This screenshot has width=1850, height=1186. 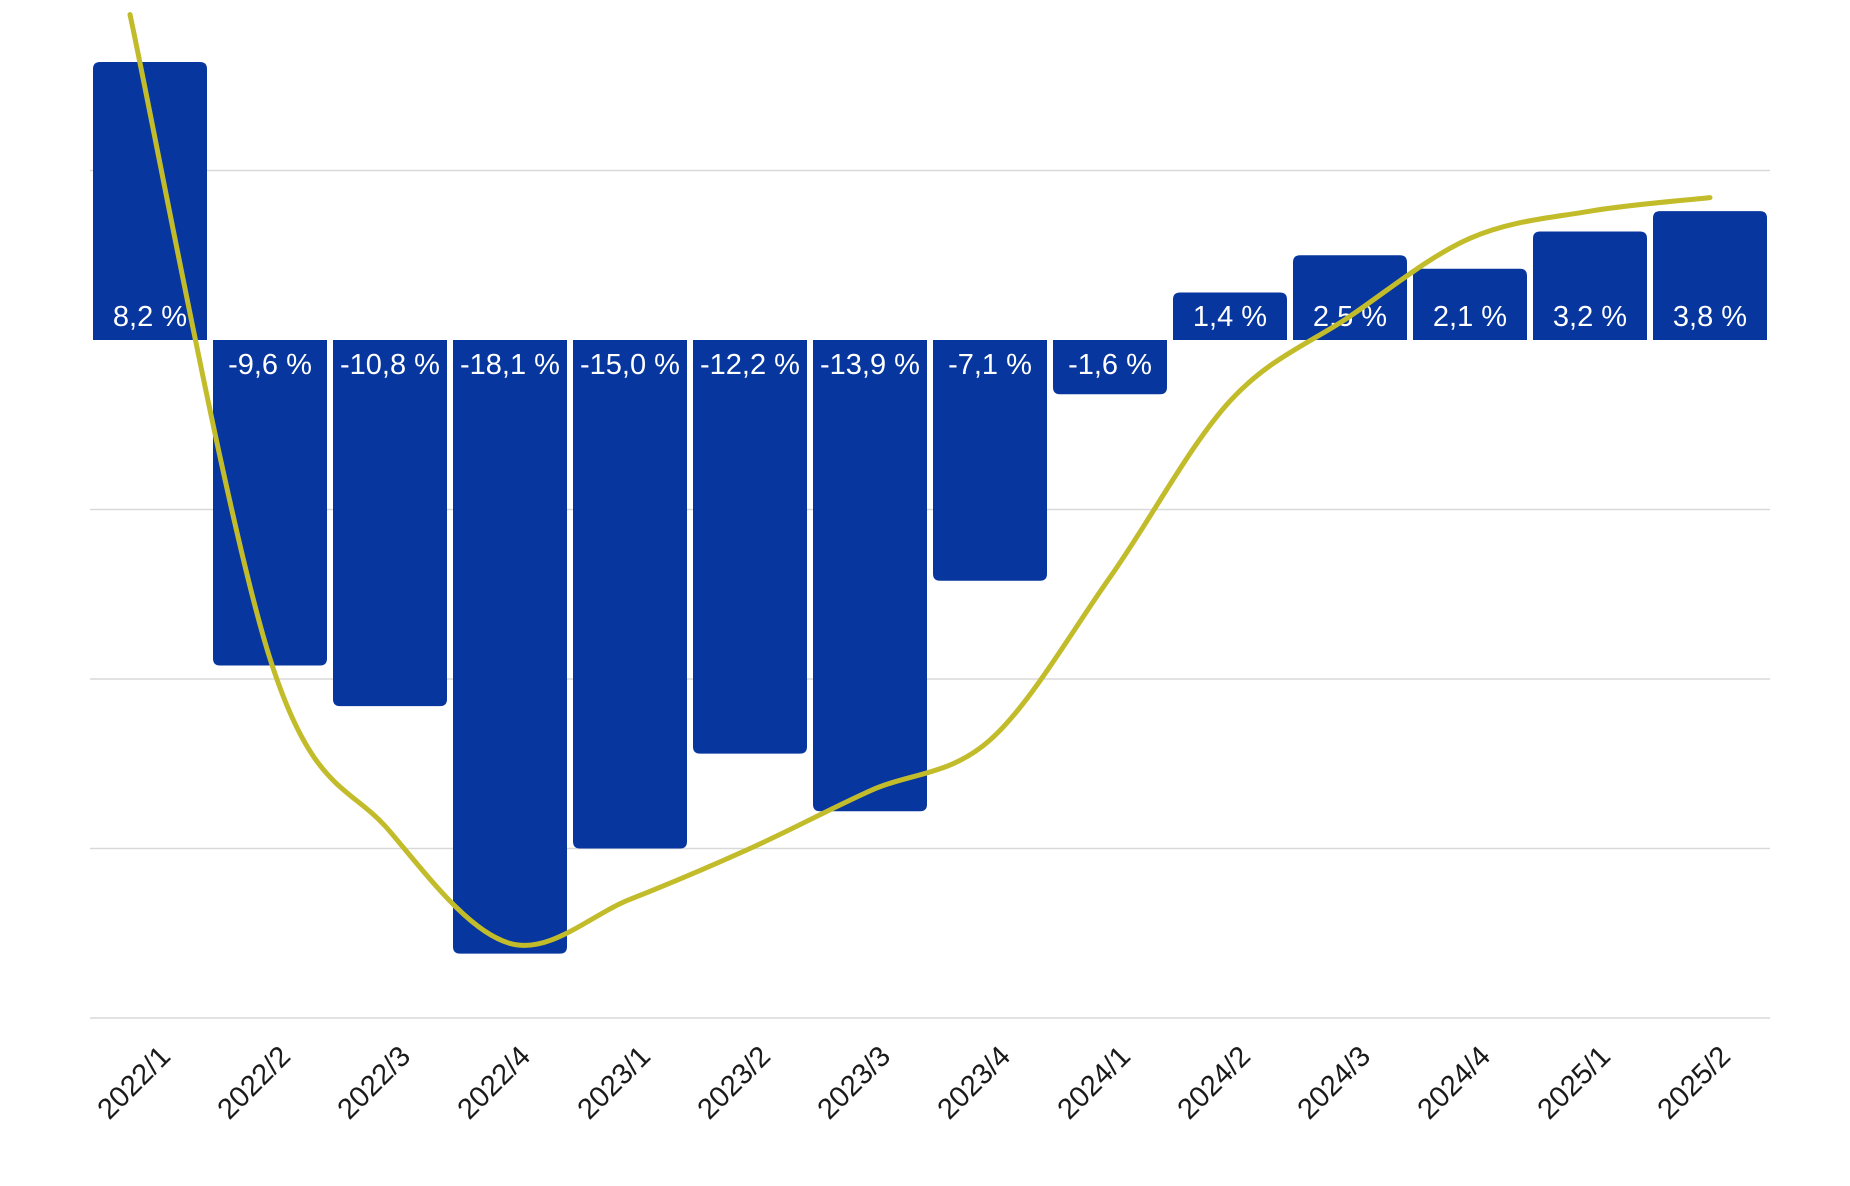 What do you see at coordinates (854, 1082) in the screenshot?
I see `x-tick-label-2023-3: 2023/3` at bounding box center [854, 1082].